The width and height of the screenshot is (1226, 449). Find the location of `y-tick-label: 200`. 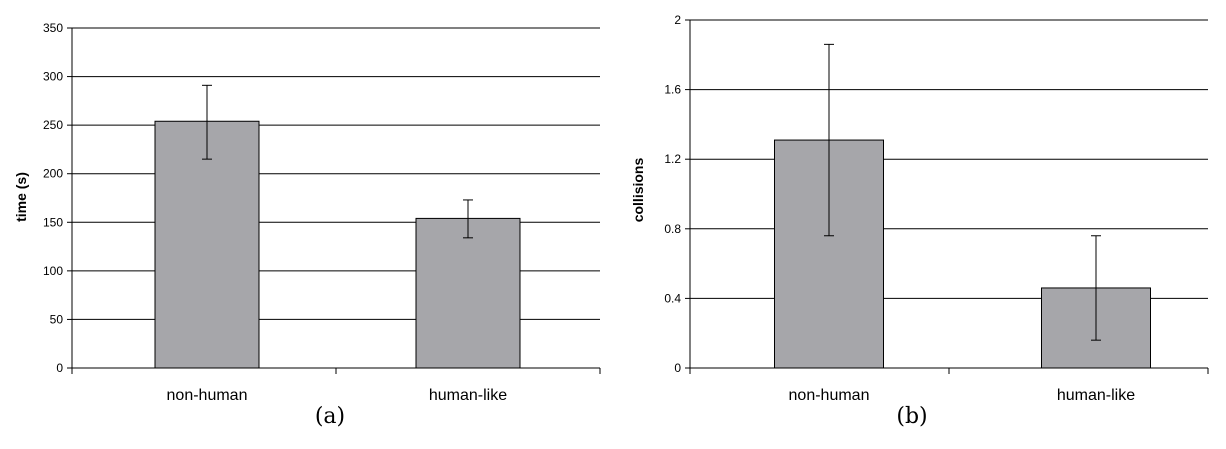

y-tick-label: 200 is located at coordinates (53, 174).